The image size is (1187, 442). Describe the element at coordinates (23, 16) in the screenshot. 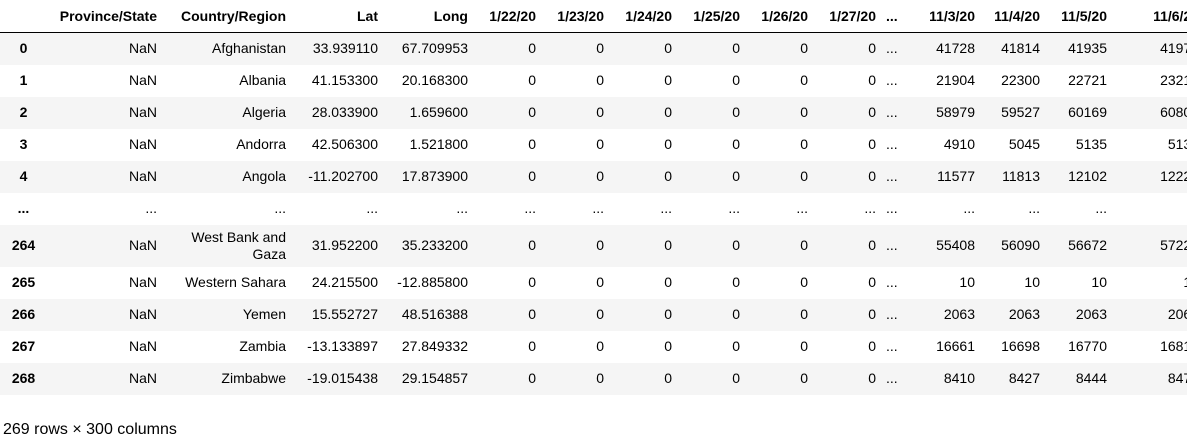

I see `index-header` at that location.